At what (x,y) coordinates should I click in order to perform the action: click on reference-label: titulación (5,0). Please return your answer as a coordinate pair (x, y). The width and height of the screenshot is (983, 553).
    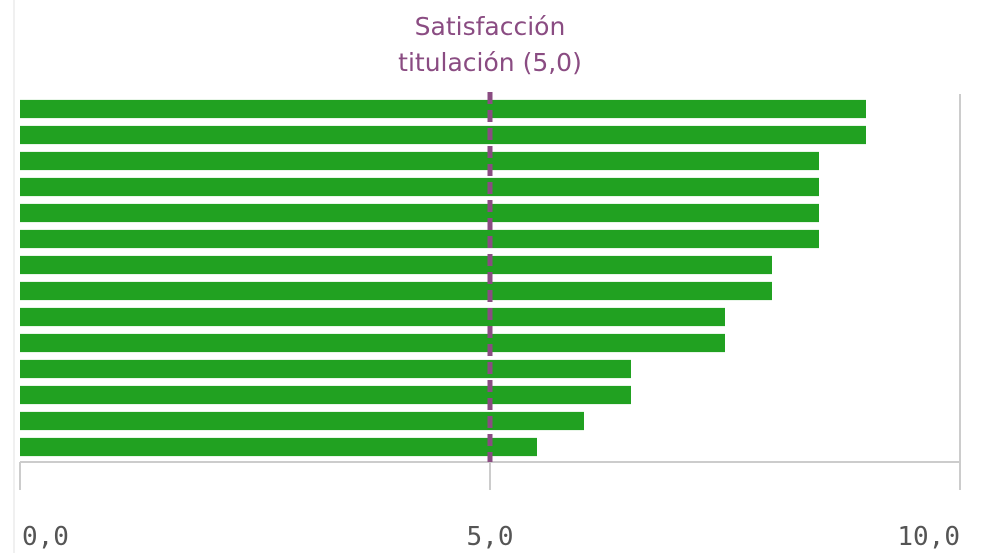
    Looking at the image, I should click on (490, 62).